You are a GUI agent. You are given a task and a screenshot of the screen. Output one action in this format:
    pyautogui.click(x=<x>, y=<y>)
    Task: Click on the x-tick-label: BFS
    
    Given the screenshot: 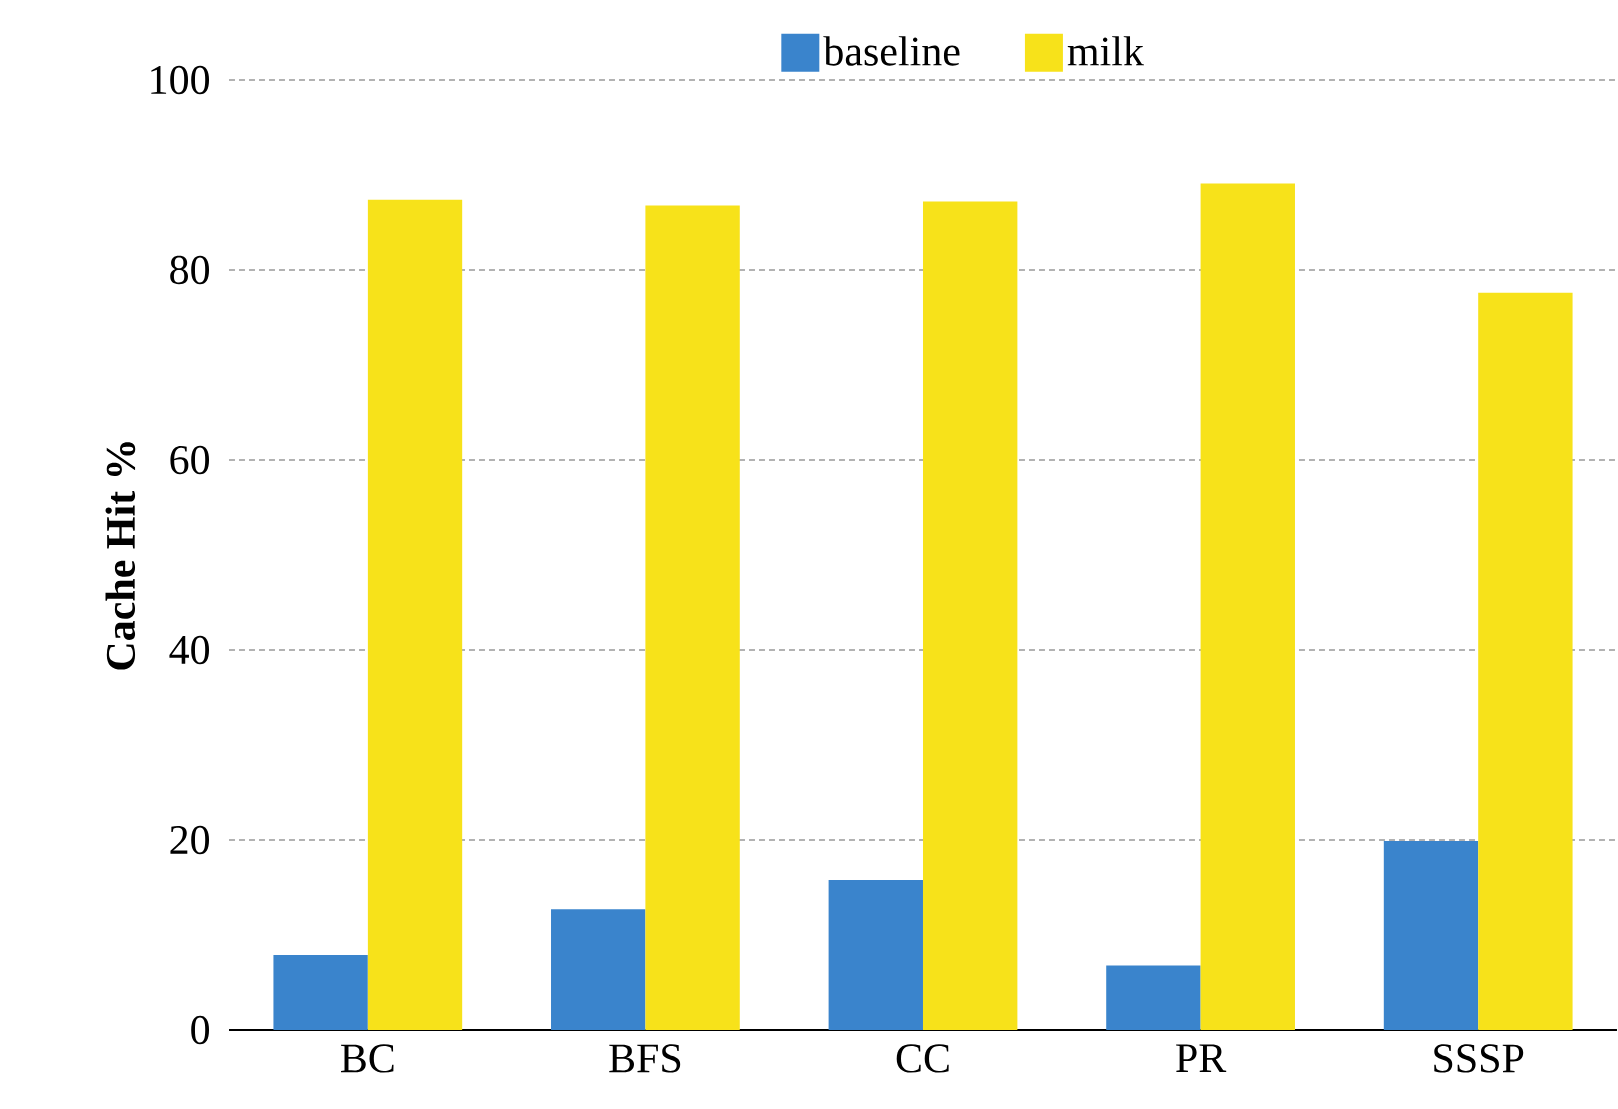 What is the action you would take?
    pyautogui.click(x=645, y=1058)
    